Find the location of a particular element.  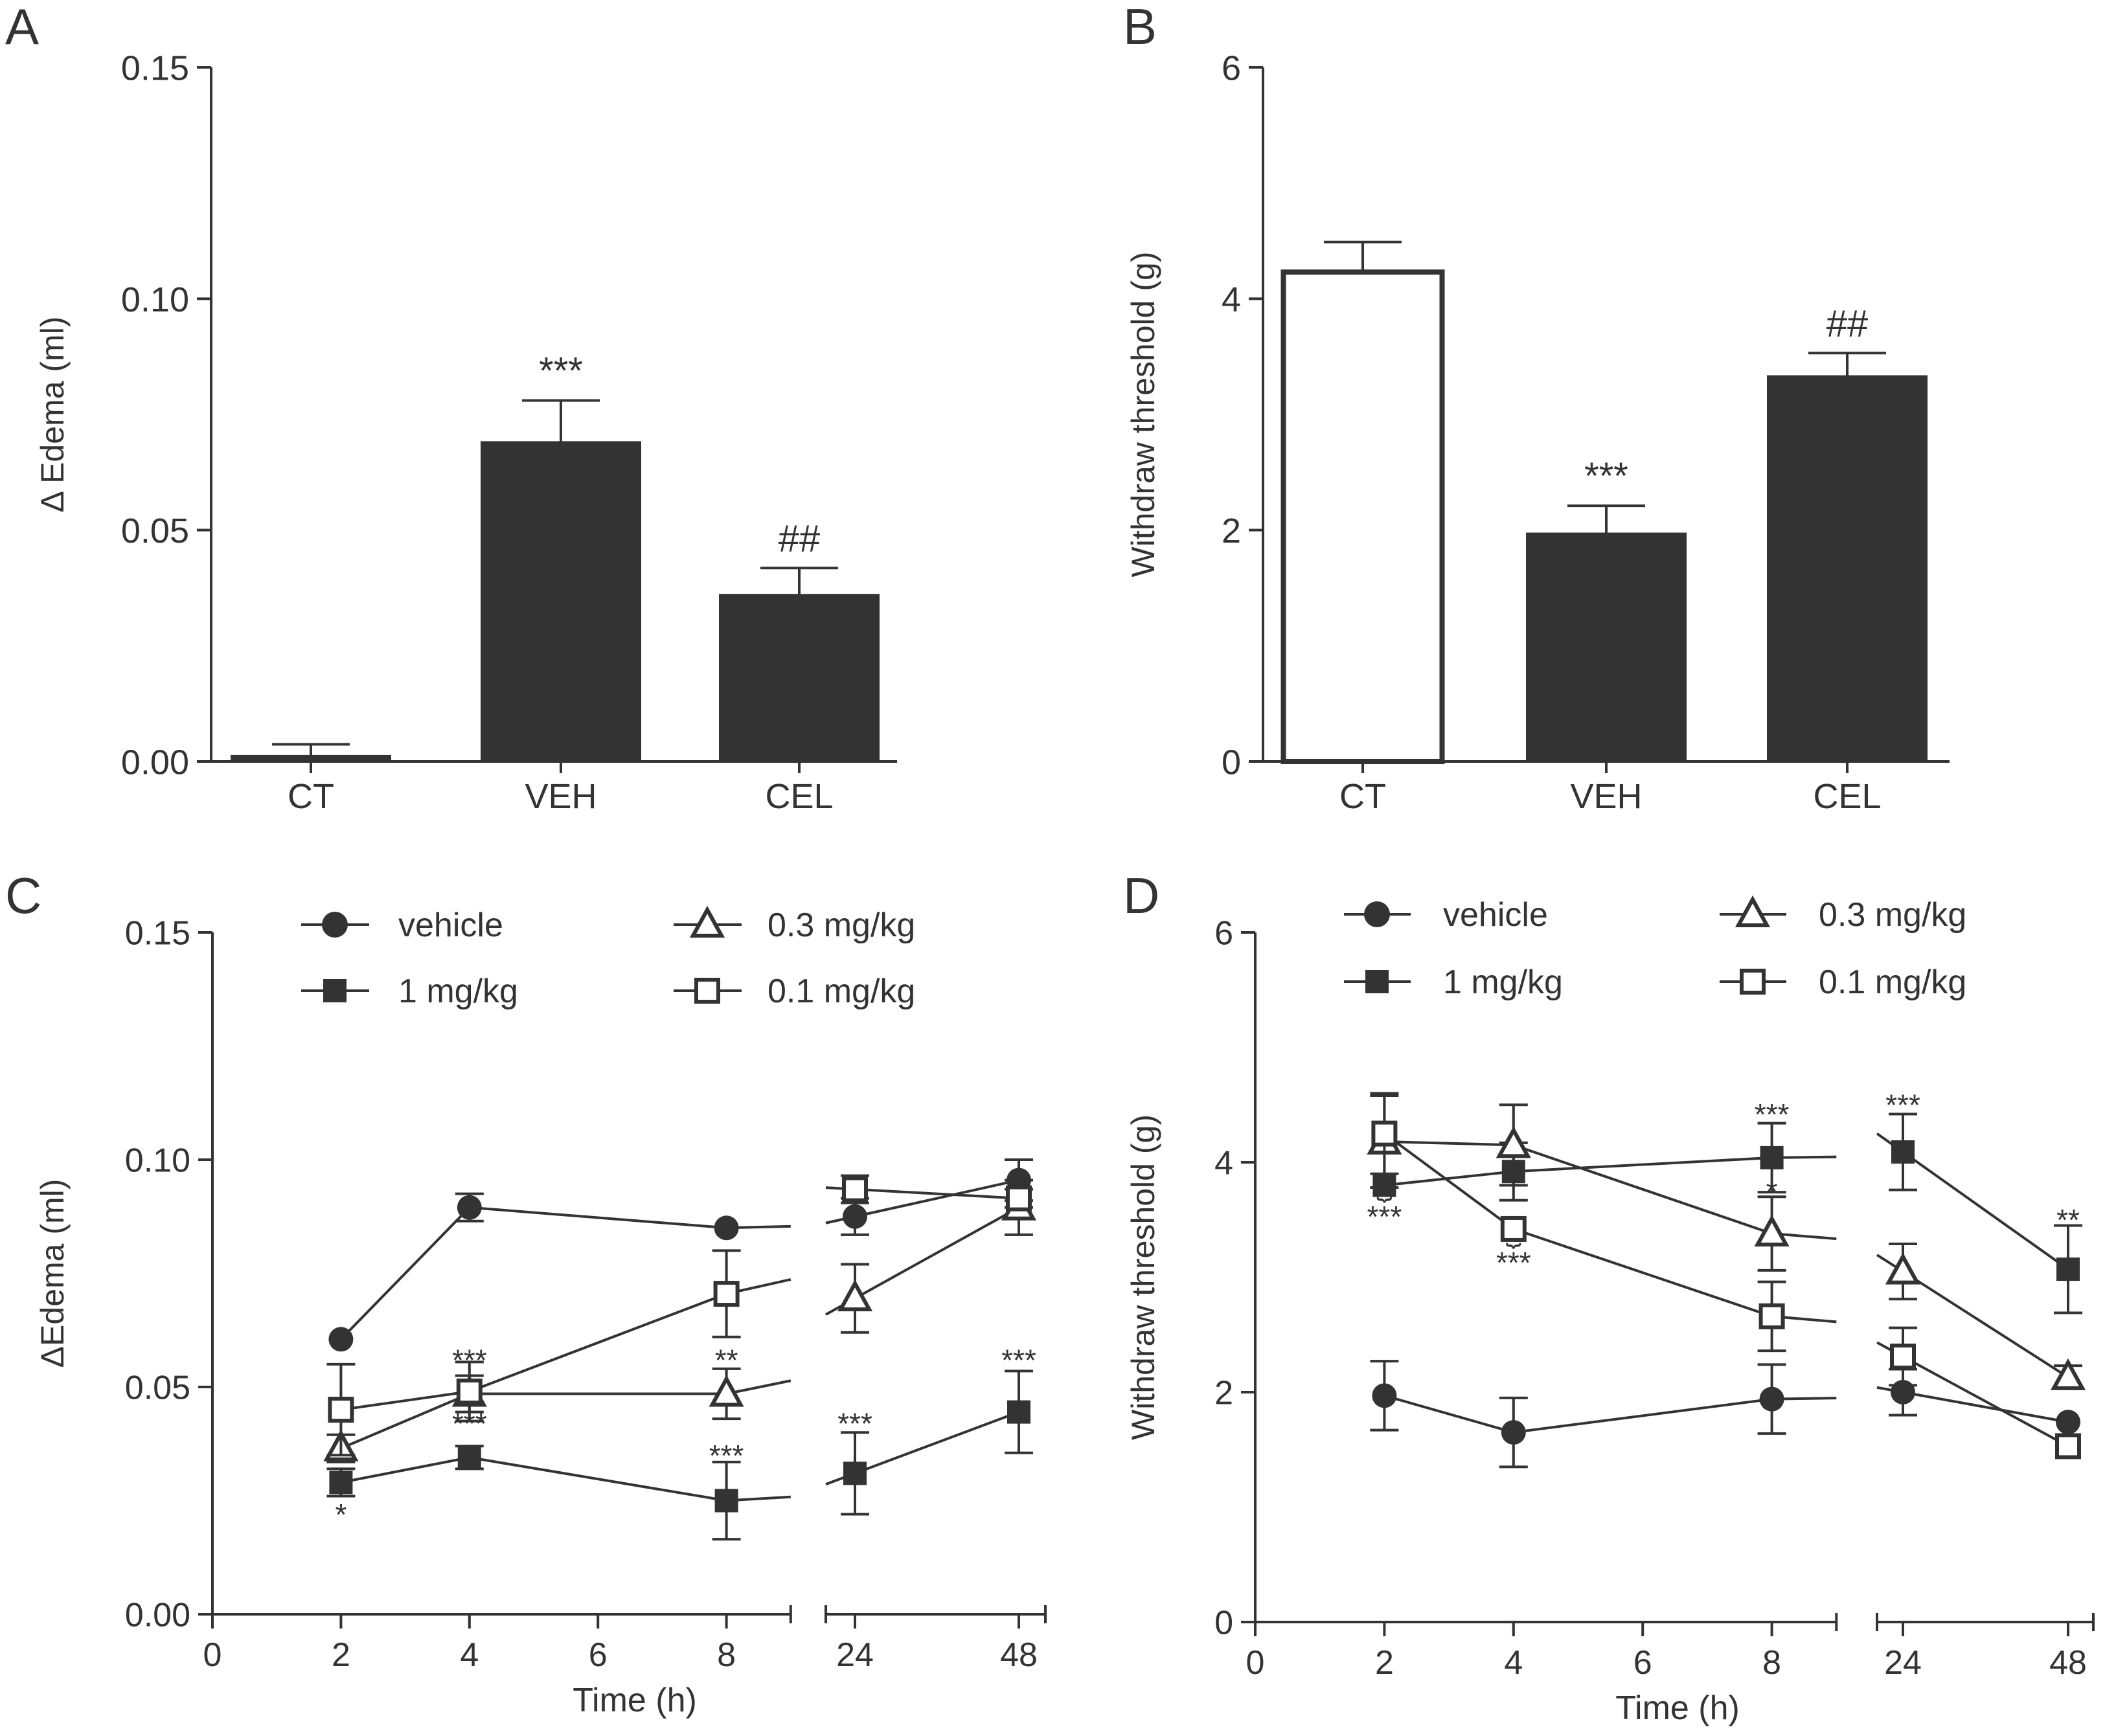

legend-item-vehicle: vehicle is located at coordinates (1446, 915).